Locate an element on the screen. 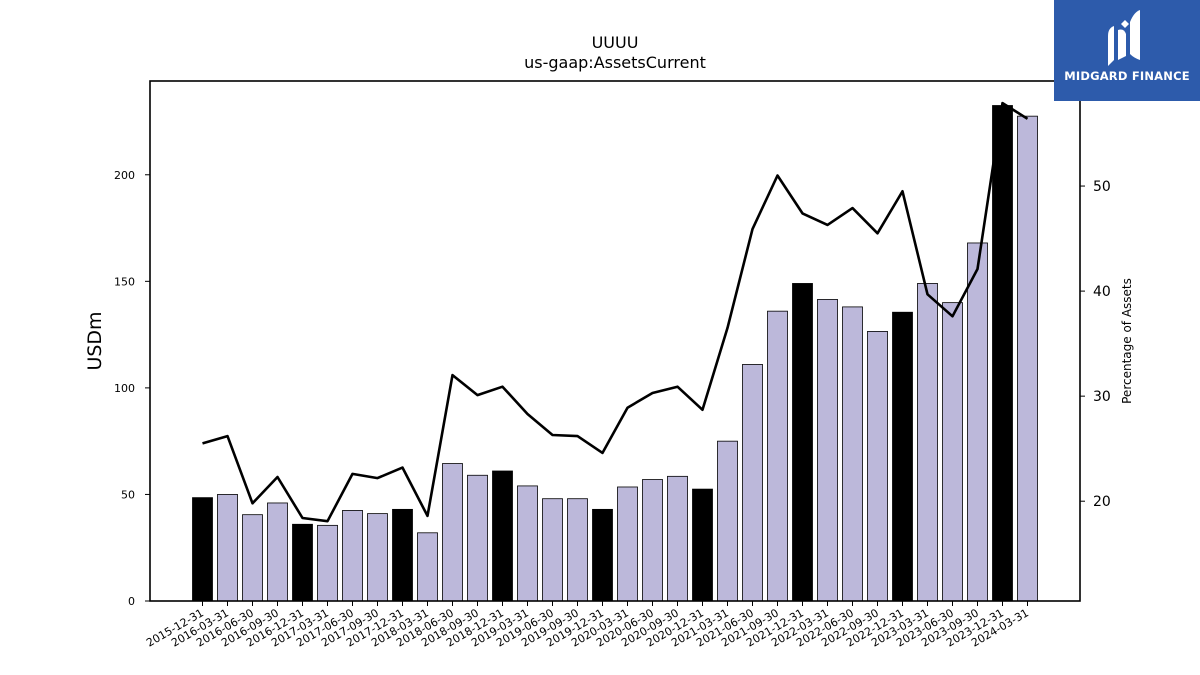 This screenshot has width=1200, height=675. y-axis-left: 0 50 100 150 200 is located at coordinates (132, 388).